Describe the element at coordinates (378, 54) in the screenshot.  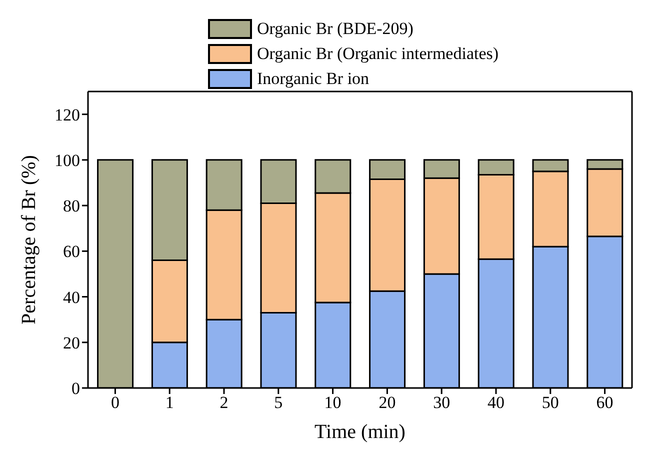
I see `legend-label: Organic Br (Organic intermediates)` at that location.